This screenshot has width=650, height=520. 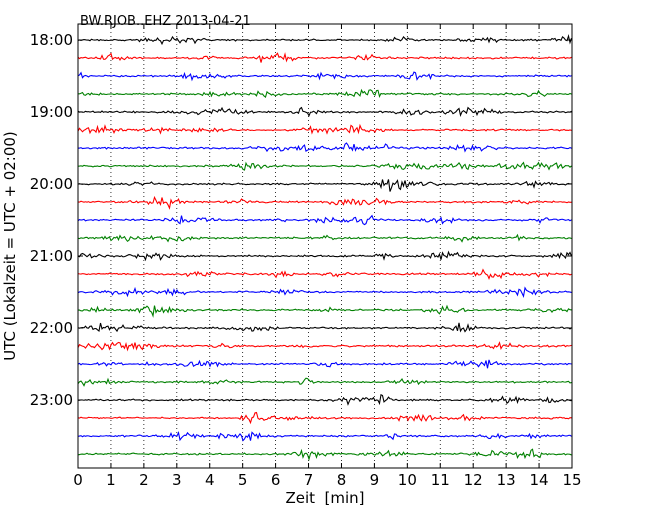 I want to click on trace-1930, so click(x=324, y=147).